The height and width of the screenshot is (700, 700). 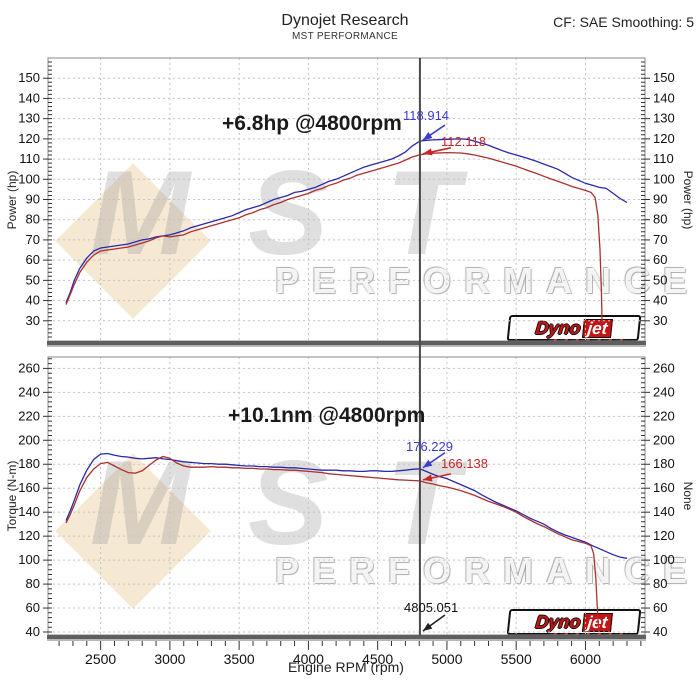 I want to click on header: Dynojet Research MST PERFORMANCE, so click(x=345, y=27).